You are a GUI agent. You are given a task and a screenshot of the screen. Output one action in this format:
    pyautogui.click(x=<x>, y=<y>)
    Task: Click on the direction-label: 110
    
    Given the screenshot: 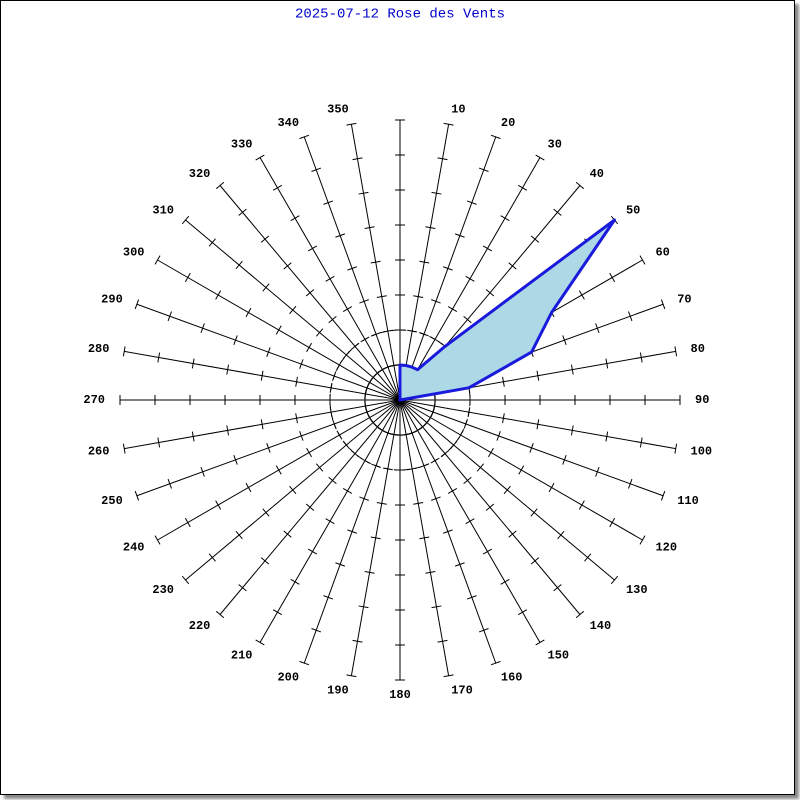 What is the action you would take?
    pyautogui.click(x=688, y=501)
    